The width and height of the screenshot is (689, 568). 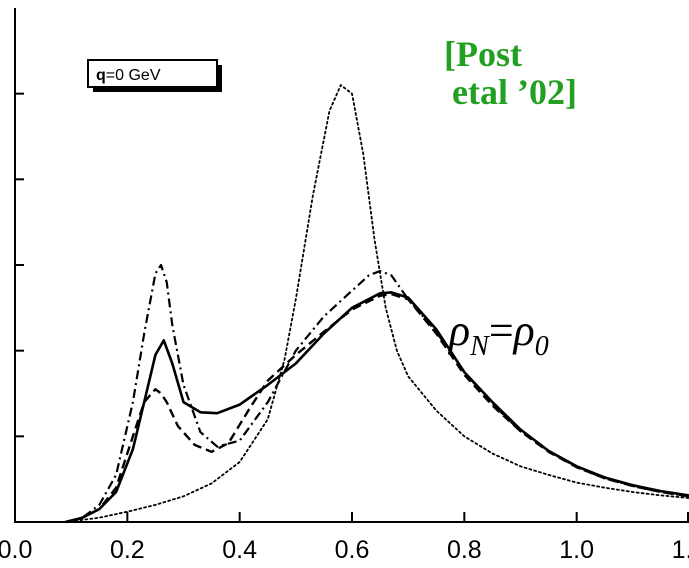 What do you see at coordinates (576, 550) in the screenshot?
I see `x-tick-label: 1.0` at bounding box center [576, 550].